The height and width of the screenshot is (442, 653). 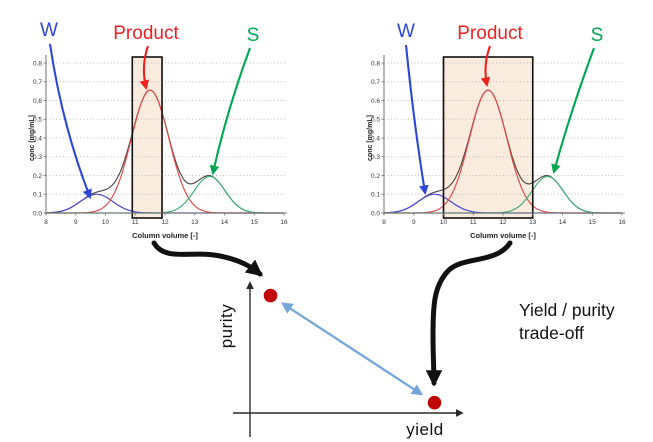 What do you see at coordinates (425, 429) in the screenshot?
I see `yield-axis-label: yield` at bounding box center [425, 429].